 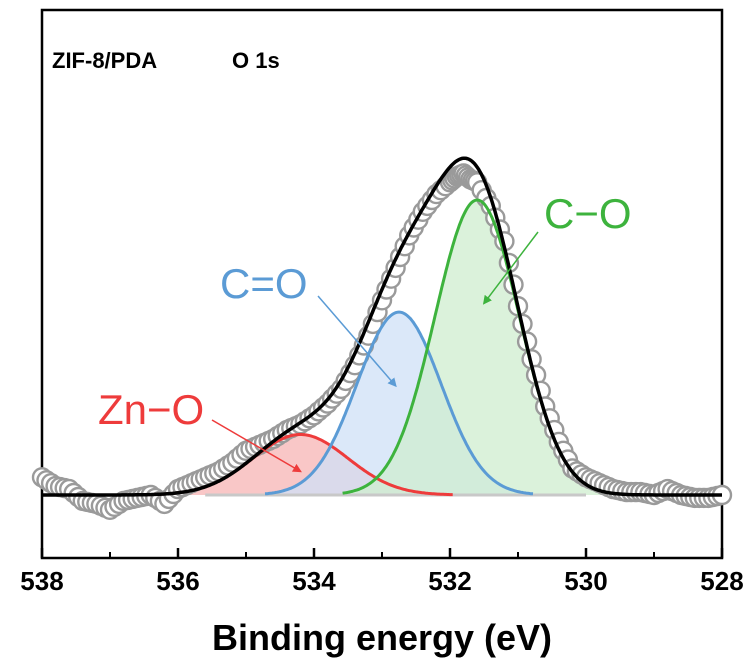 What do you see at coordinates (256, 60) in the screenshot?
I see `region-label: O 1s` at bounding box center [256, 60].